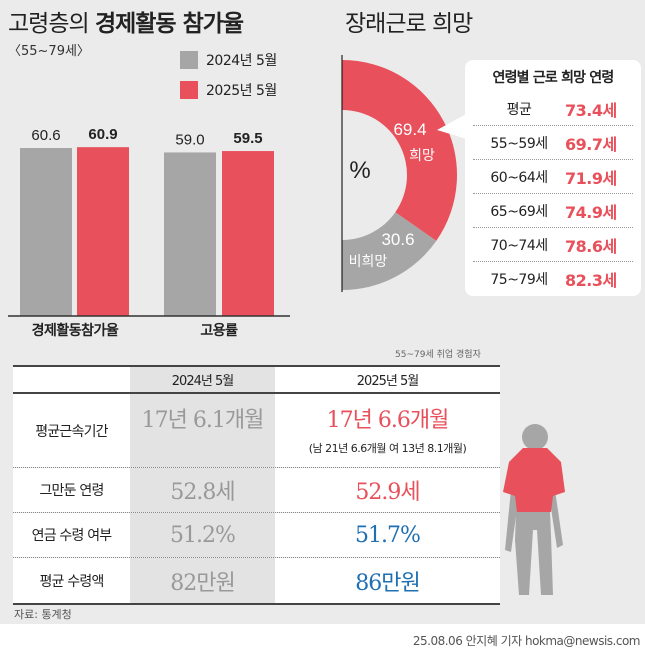 The height and width of the screenshot is (652, 645). I want to click on age-group: 60~64세, so click(519, 177).